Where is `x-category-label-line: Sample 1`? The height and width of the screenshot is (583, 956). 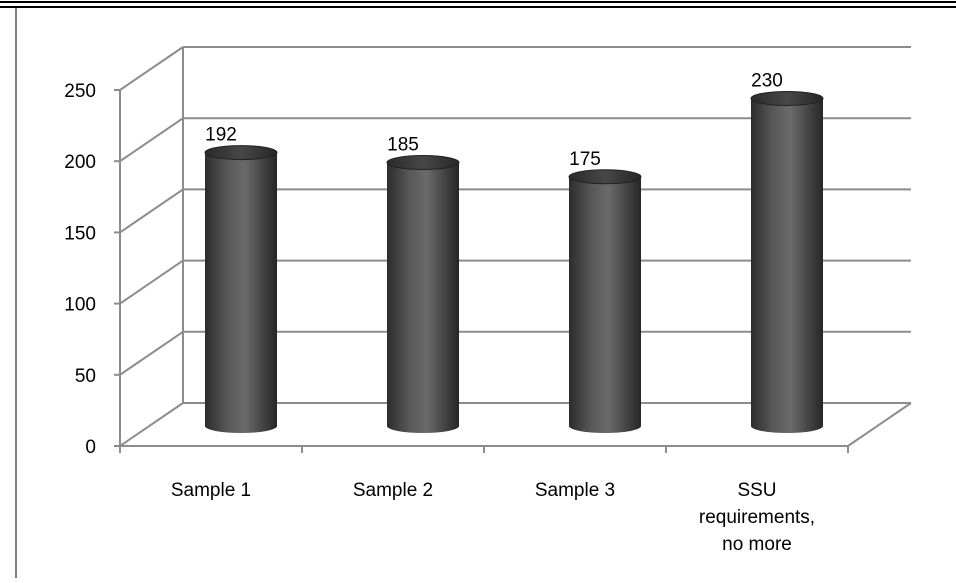 x-category-label-line: Sample 1 is located at coordinates (211, 490).